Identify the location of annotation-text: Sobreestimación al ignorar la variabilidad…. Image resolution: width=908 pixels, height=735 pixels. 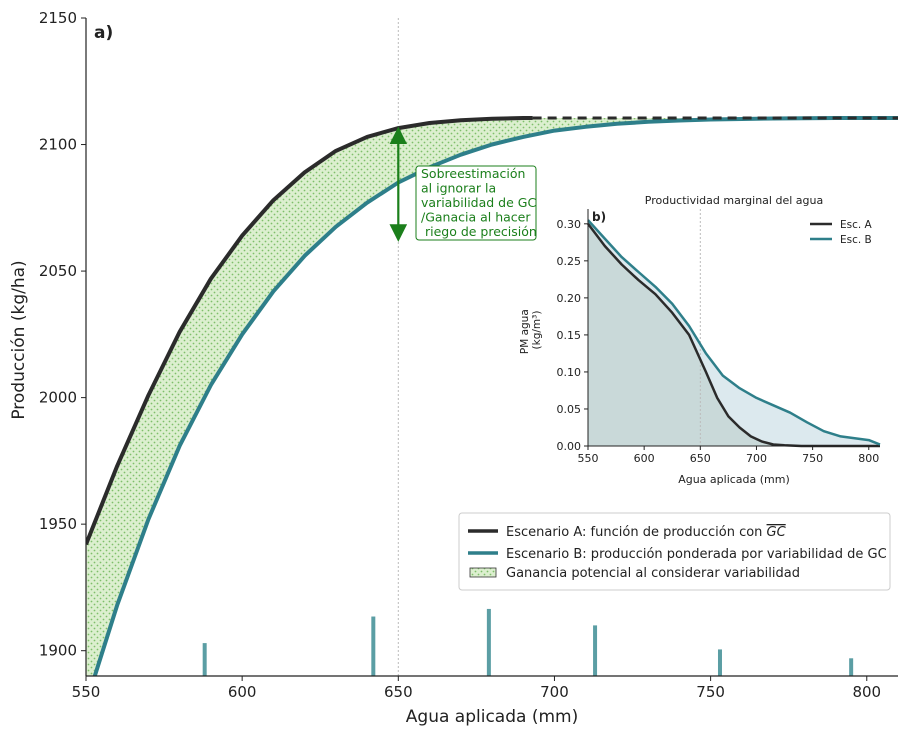
(479, 202).